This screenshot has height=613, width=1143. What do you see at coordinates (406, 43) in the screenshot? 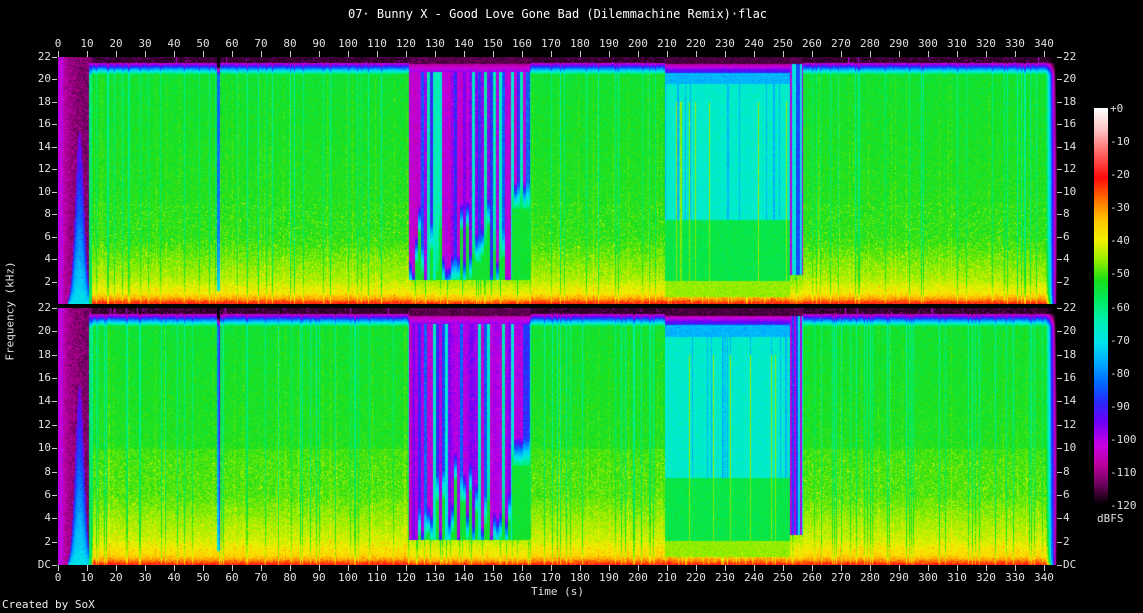
I see `time-tick-label: 120` at bounding box center [406, 43].